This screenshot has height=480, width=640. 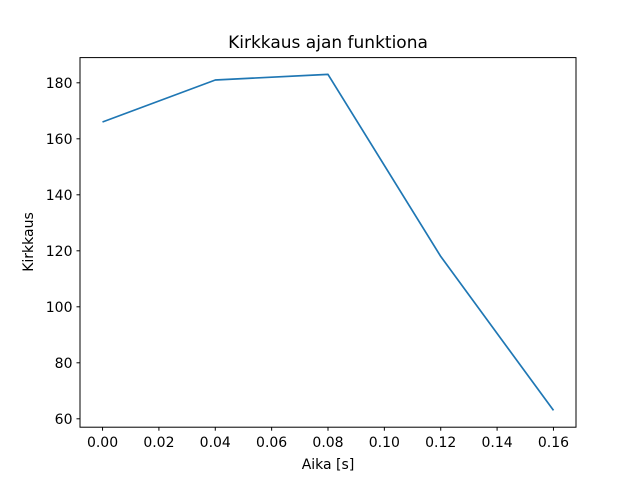 What do you see at coordinates (215, 443) in the screenshot?
I see `x-tick-label: 0.04` at bounding box center [215, 443].